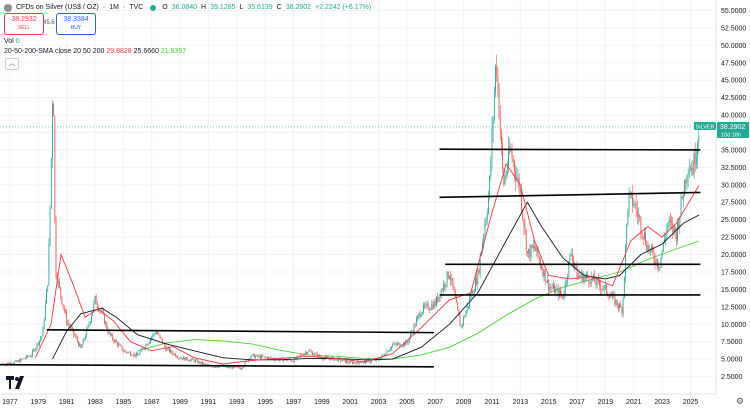  I want to click on chevron-up-icon: ︿, so click(12, 64).